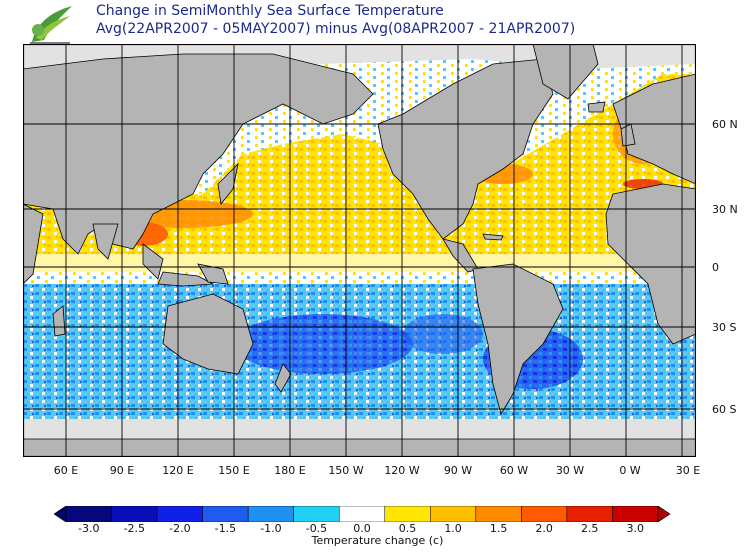 The image size is (755, 560). Describe the element at coordinates (663, 514) in the screenshot. I see `colorbar-right-arrow` at that location.